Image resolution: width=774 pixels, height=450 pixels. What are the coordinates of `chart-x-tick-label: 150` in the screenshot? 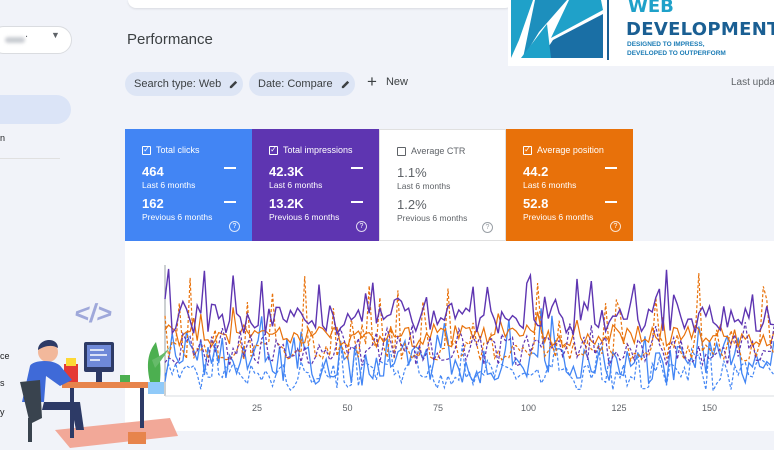 It's located at (709, 408).